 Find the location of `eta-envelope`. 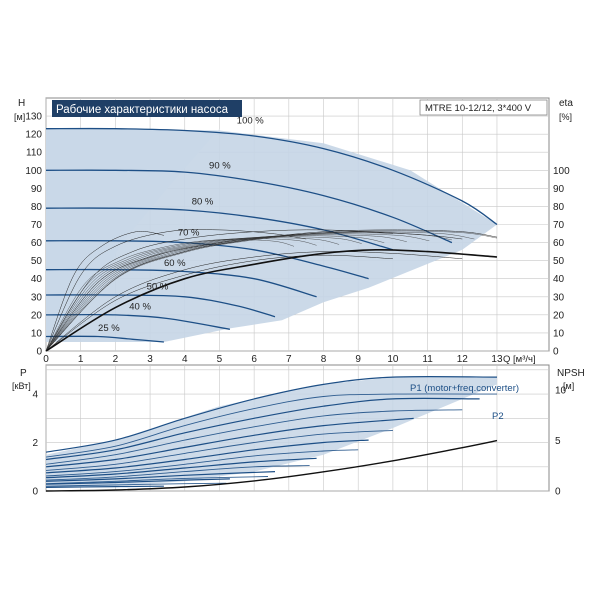

eta-envelope is located at coordinates (271, 300).